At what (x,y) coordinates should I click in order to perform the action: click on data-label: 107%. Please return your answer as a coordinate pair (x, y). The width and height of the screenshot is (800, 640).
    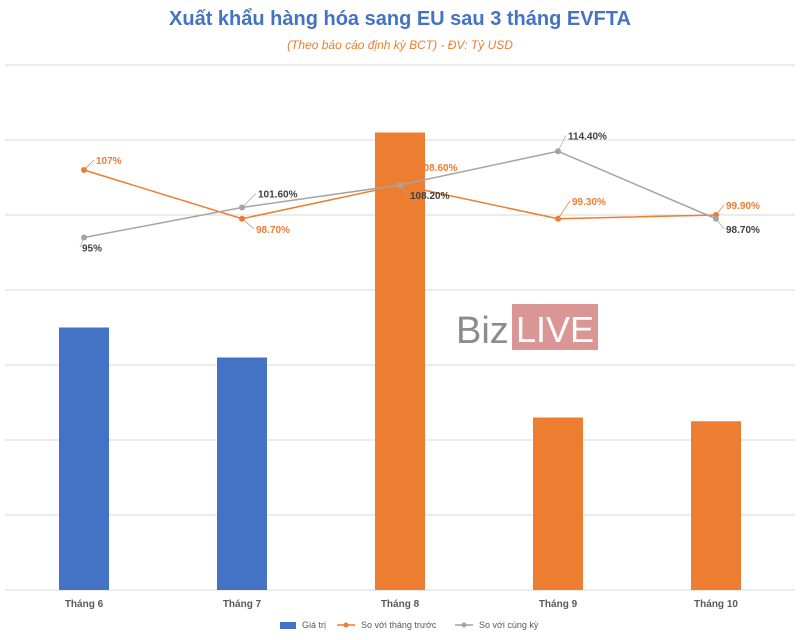
    Looking at the image, I should click on (109, 161).